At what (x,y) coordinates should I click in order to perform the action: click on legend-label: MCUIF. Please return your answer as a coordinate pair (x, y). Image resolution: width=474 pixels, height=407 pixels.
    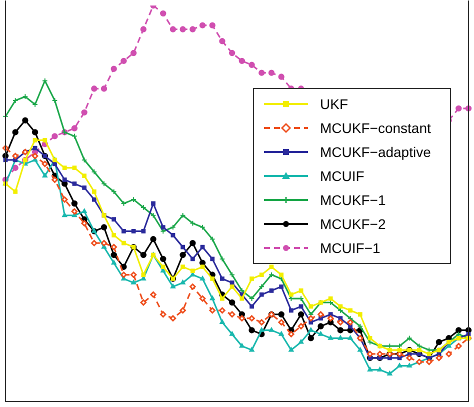
    Looking at the image, I should click on (342, 176).